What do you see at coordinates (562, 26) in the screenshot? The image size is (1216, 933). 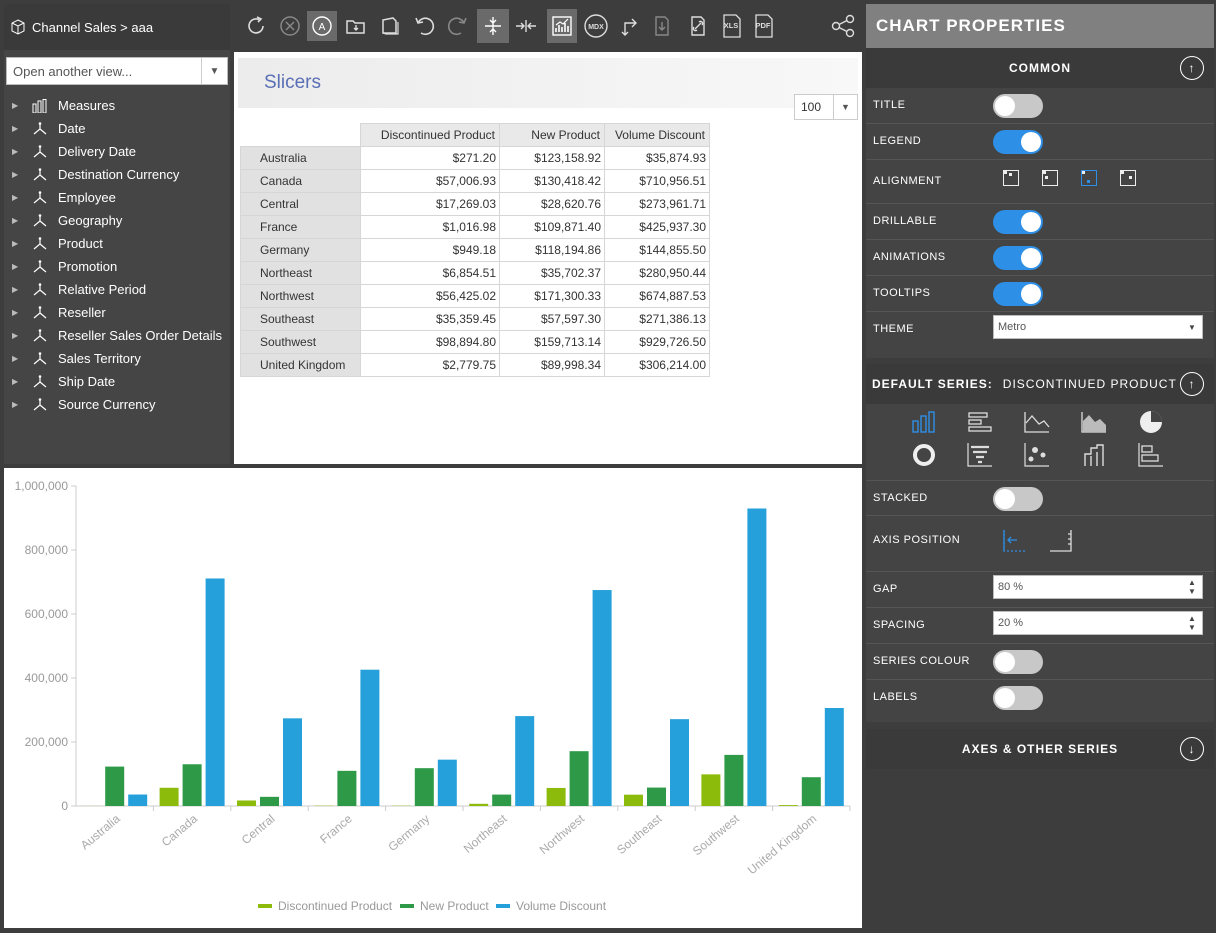 I see `chart-toggle-icon` at bounding box center [562, 26].